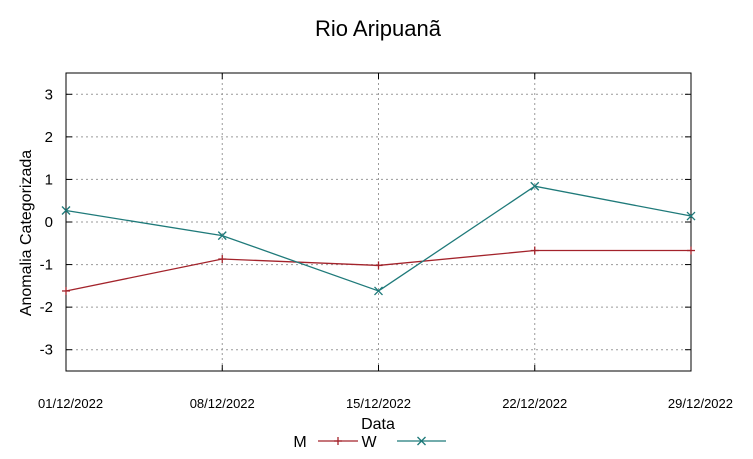  Describe the element at coordinates (49, 137) in the screenshot. I see `y-tick-label: 2` at that location.